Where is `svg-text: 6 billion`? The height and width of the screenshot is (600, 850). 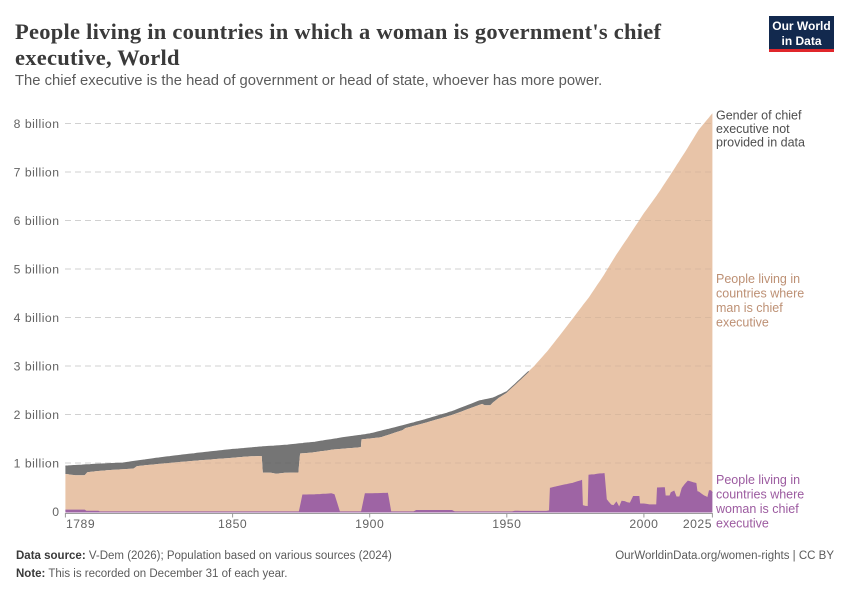 svg-text: 6 billion is located at coordinates (37, 221).